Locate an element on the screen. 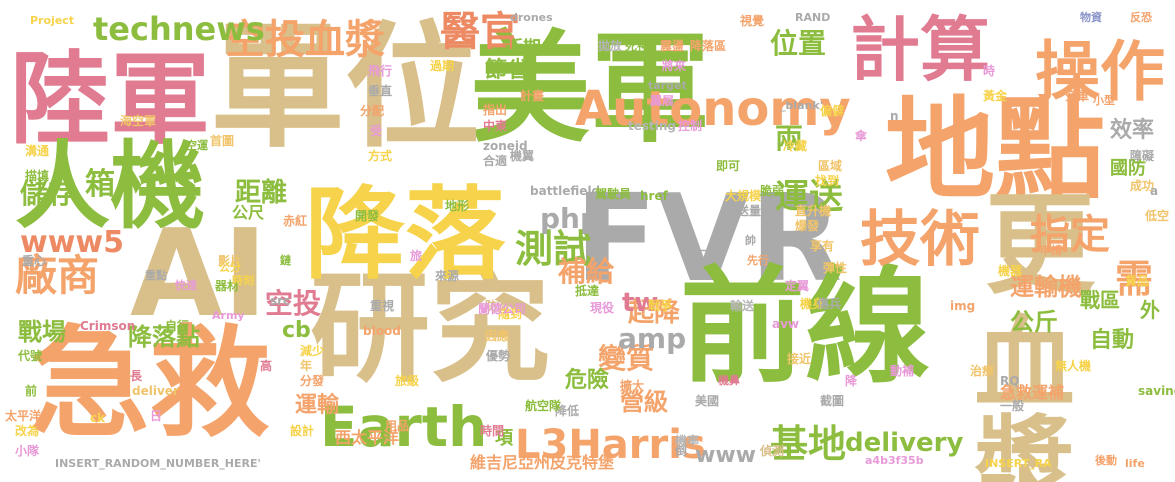 This screenshot has width=1175, height=482. cloud-word: a4b3f35b is located at coordinates (894, 460).